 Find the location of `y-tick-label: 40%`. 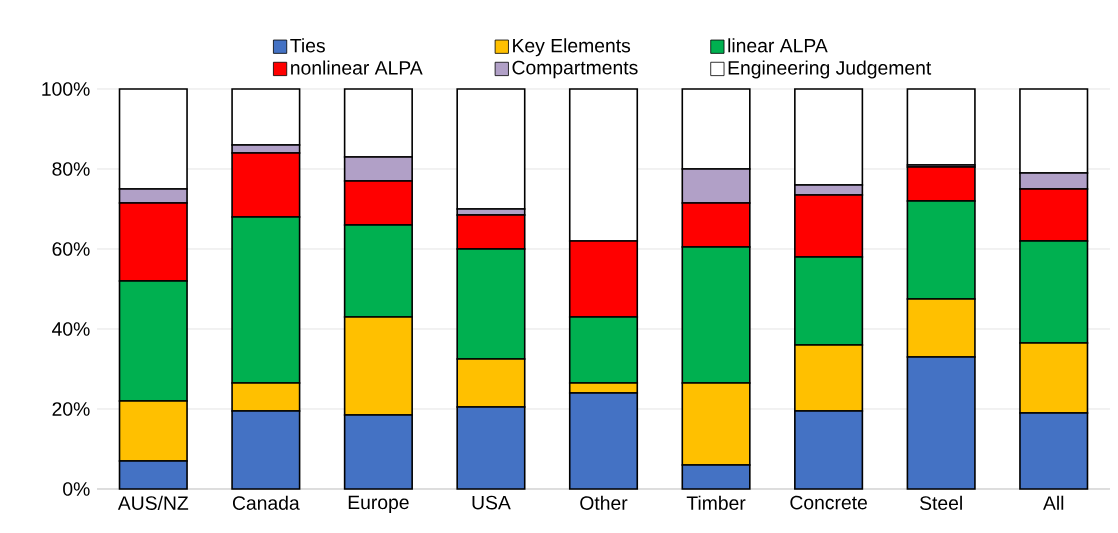

y-tick-label: 40% is located at coordinates (71, 329).